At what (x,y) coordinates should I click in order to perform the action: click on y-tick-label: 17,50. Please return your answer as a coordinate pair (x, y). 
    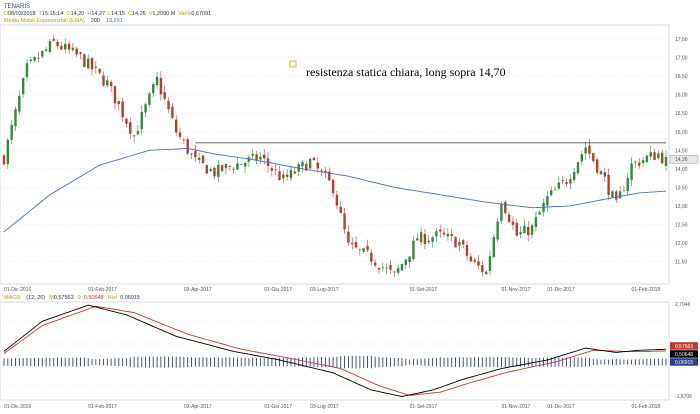
    Looking at the image, I should click on (681, 40).